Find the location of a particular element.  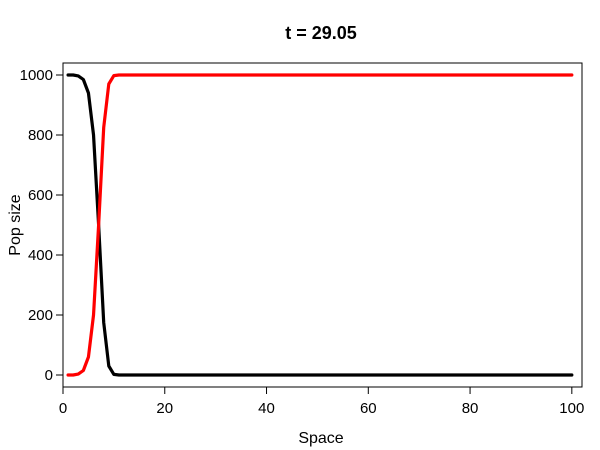

chart-title: t = 29.05 is located at coordinates (321, 33).